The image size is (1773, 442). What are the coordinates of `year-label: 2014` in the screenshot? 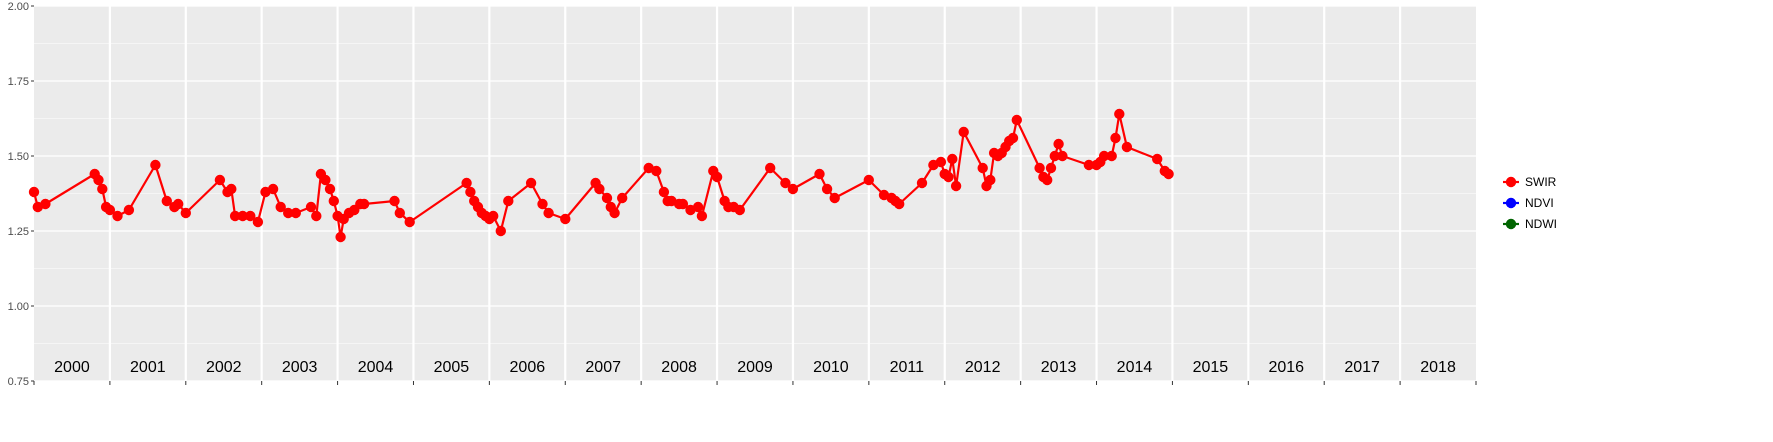 It's located at (1135, 367).